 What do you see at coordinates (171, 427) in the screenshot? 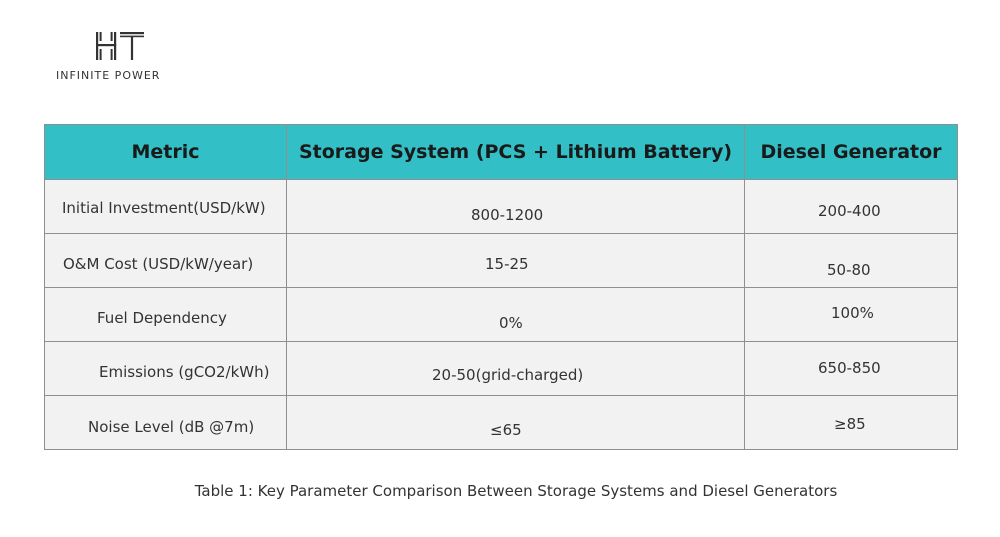
I see `metric-label: Noise Level (dB @7m)` at bounding box center [171, 427].